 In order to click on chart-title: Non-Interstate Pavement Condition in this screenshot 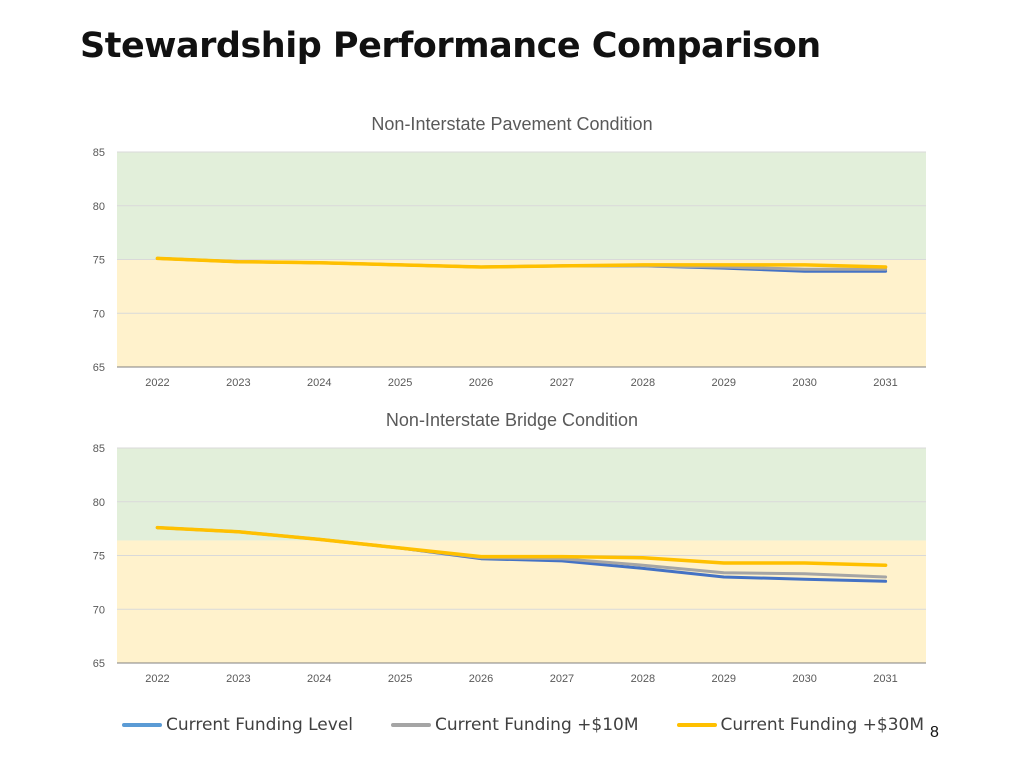, I will do `click(511, 124)`.